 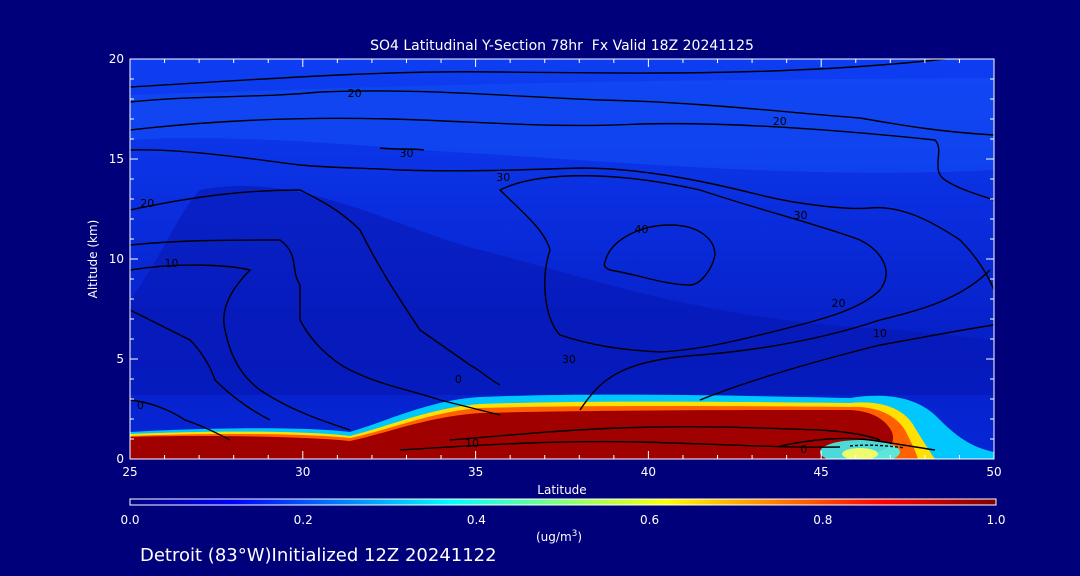 What do you see at coordinates (475, 472) in the screenshot?
I see `x-tick-label: 35` at bounding box center [475, 472].